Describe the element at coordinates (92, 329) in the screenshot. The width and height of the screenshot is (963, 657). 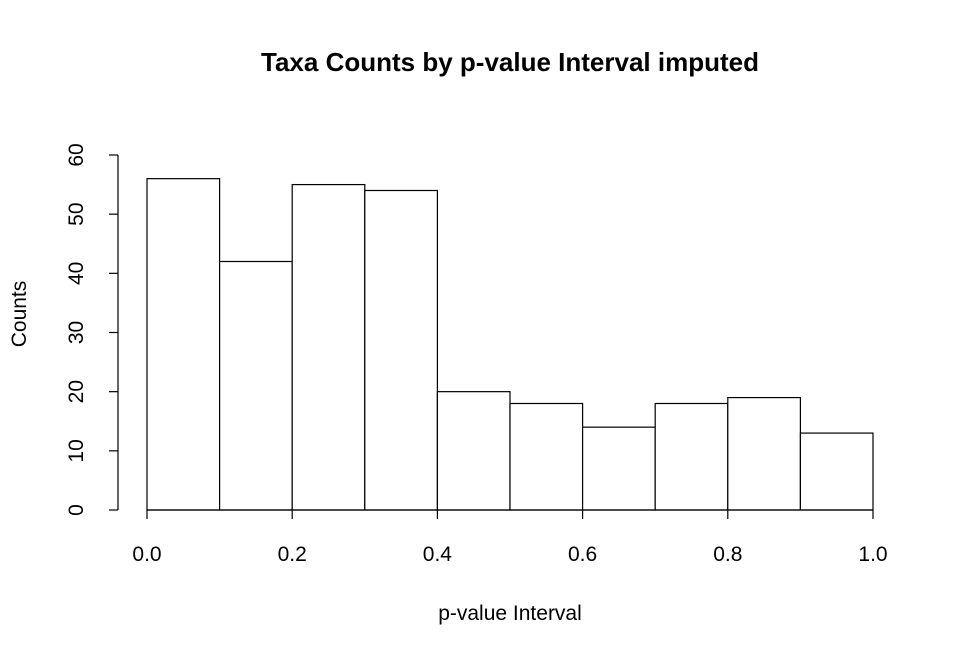
I see `y-axis: 0 10 20 30 40 50 60` at that location.